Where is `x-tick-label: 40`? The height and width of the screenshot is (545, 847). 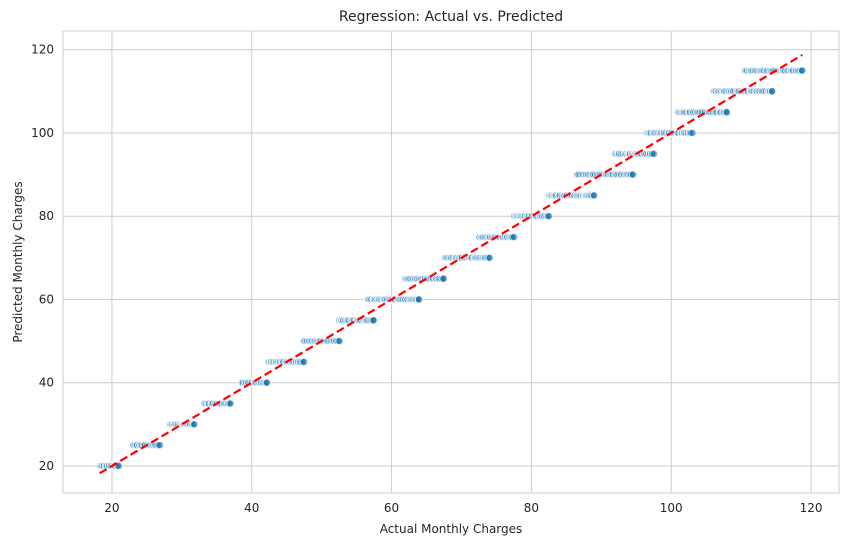 x-tick-label: 40 is located at coordinates (251, 508).